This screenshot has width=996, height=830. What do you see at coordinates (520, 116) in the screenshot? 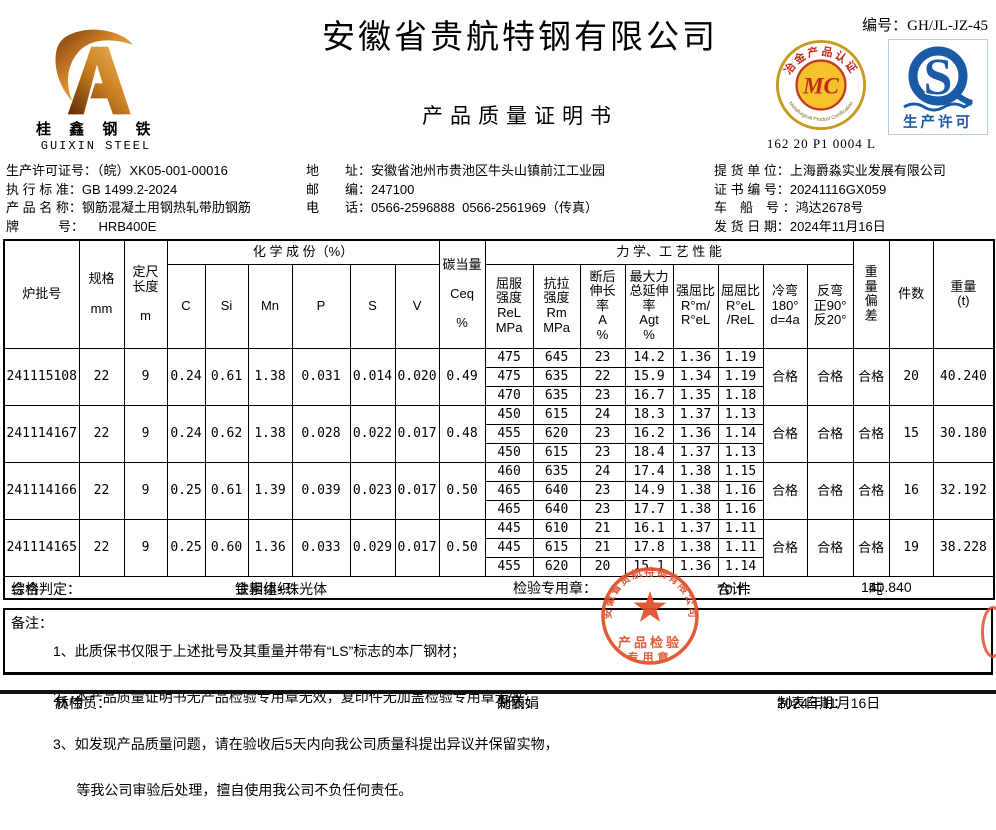
I see `page-title: 产品质量证明书` at bounding box center [520, 116].